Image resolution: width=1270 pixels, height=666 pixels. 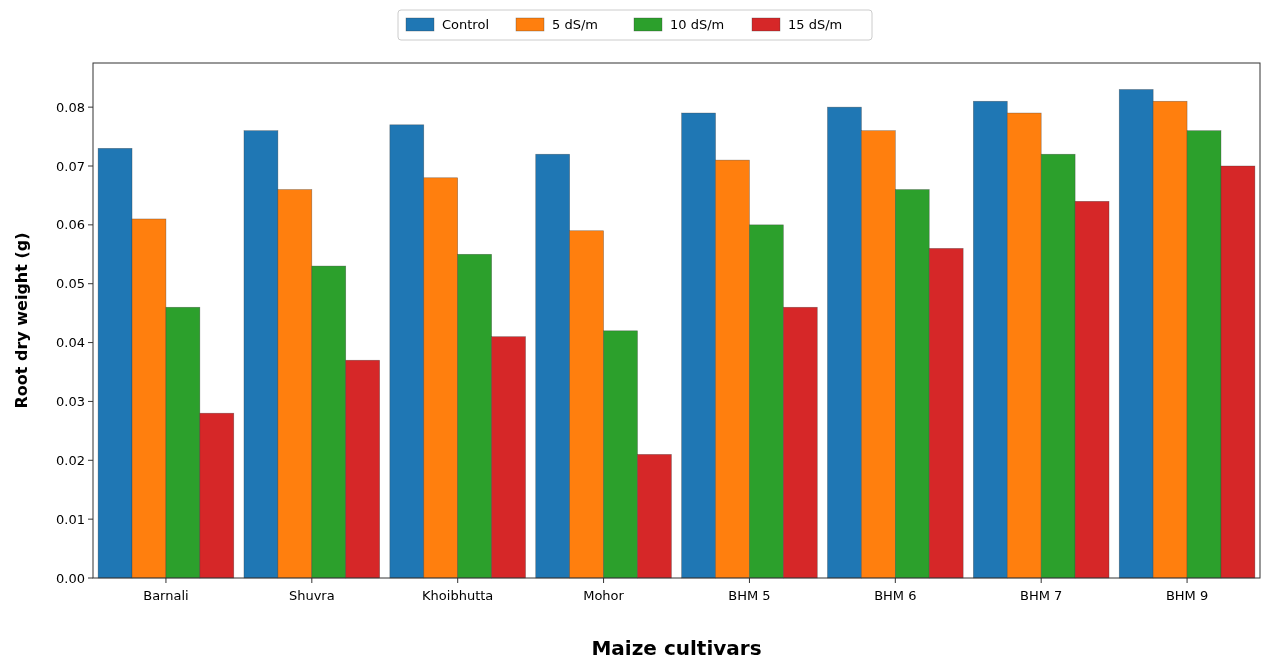 What do you see at coordinates (21, 320) in the screenshot?
I see `y-axis-title: Root dry weight (g)` at bounding box center [21, 320].